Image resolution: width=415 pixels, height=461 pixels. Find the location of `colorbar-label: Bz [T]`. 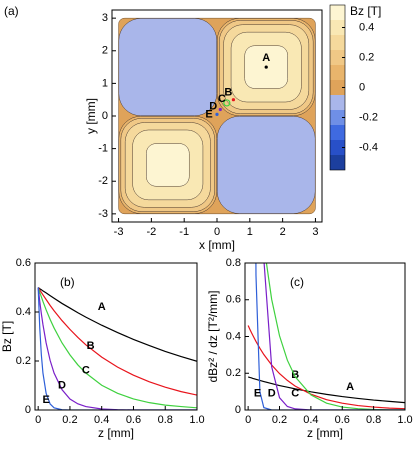

colorbar-label: Bz [T] is located at coordinates (365, 11).